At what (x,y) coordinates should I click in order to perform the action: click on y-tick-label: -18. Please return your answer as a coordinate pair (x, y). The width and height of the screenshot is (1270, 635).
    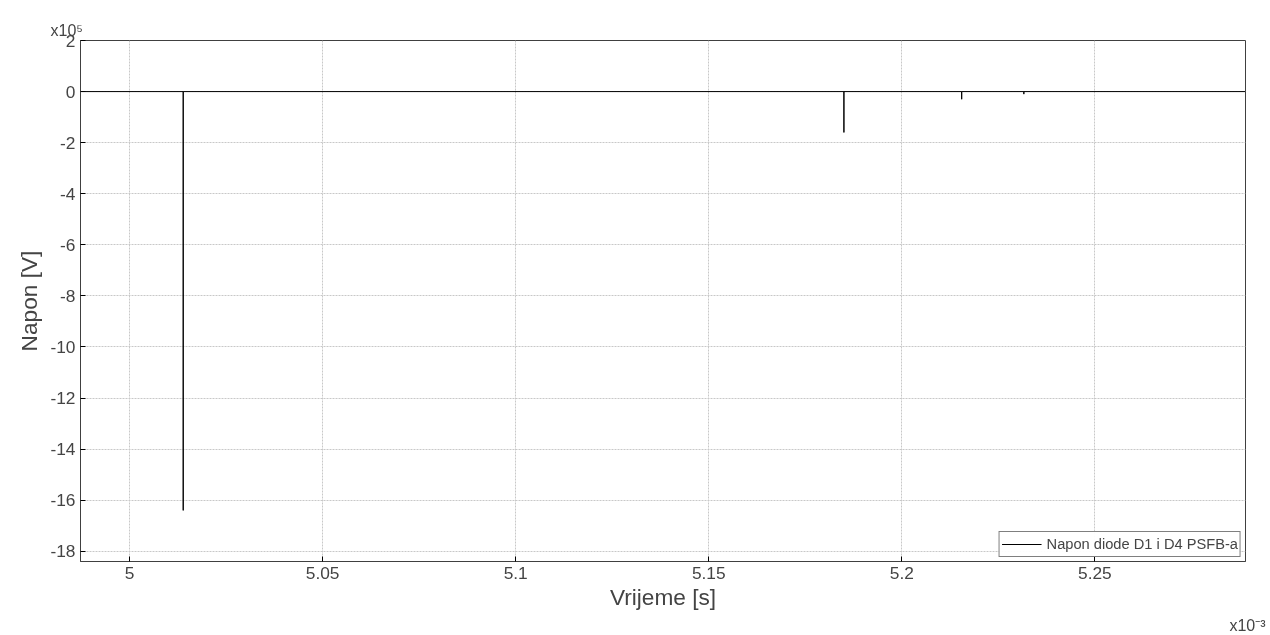
    Looking at the image, I should click on (63, 551).